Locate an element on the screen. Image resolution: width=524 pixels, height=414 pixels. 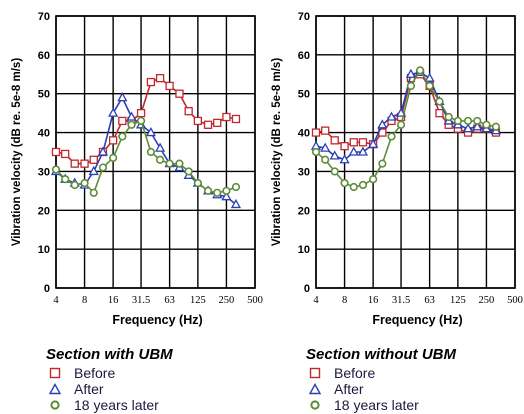
y-tick-label: 50 is located at coordinates (304, 95).